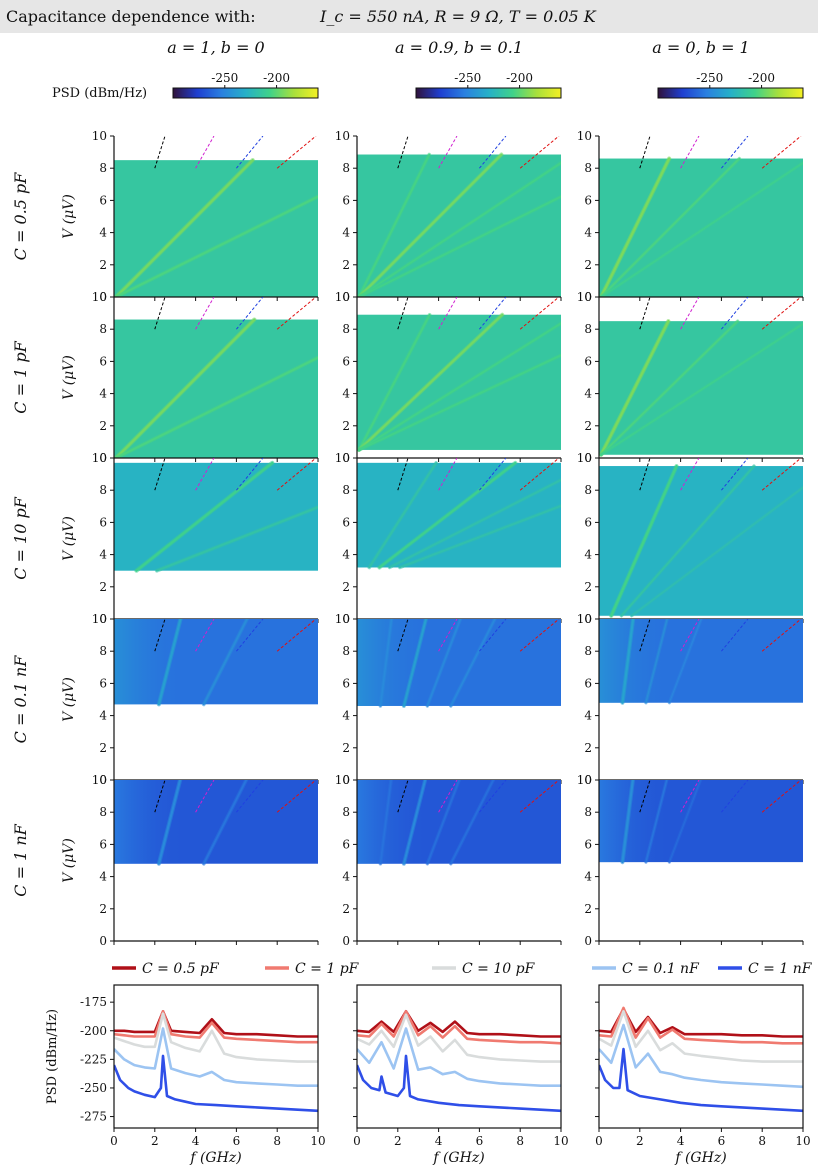 The image size is (818, 1174). I want to click on row-label-0: C = 0.5 pF, so click(20, 216).